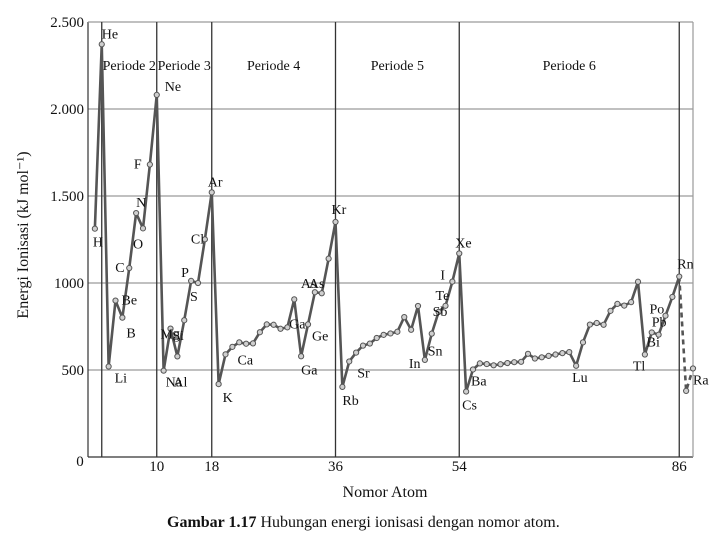 This screenshot has height=540, width=720. Describe the element at coordinates (339, 210) in the screenshot. I see `element-label: Kr` at that location.